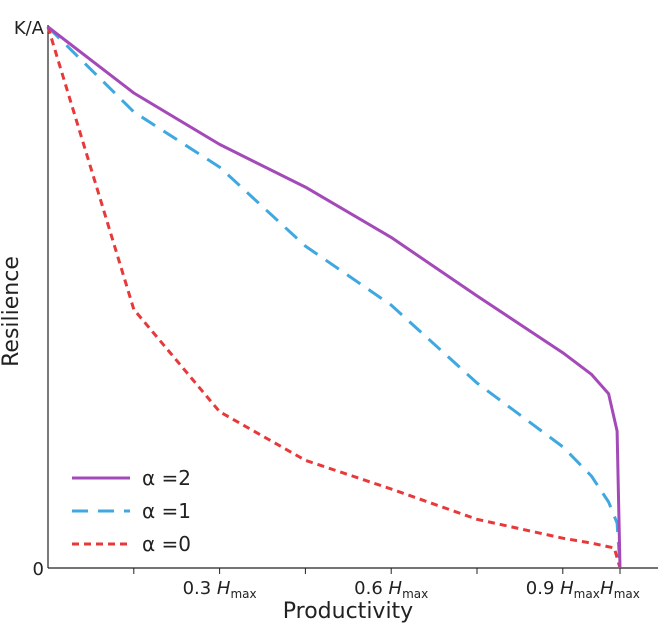 Image resolution: width=664 pixels, height=625 pixels. I want to click on legend-label-2: α =0, so click(166, 544).